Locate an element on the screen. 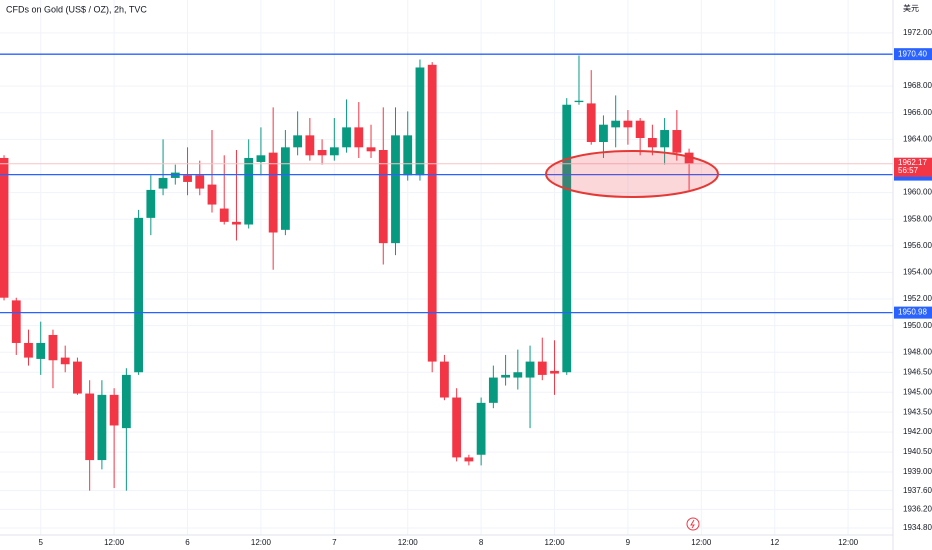 This screenshot has height=550, width=932. y-tick-label: 1960.00 is located at coordinates (917, 192).